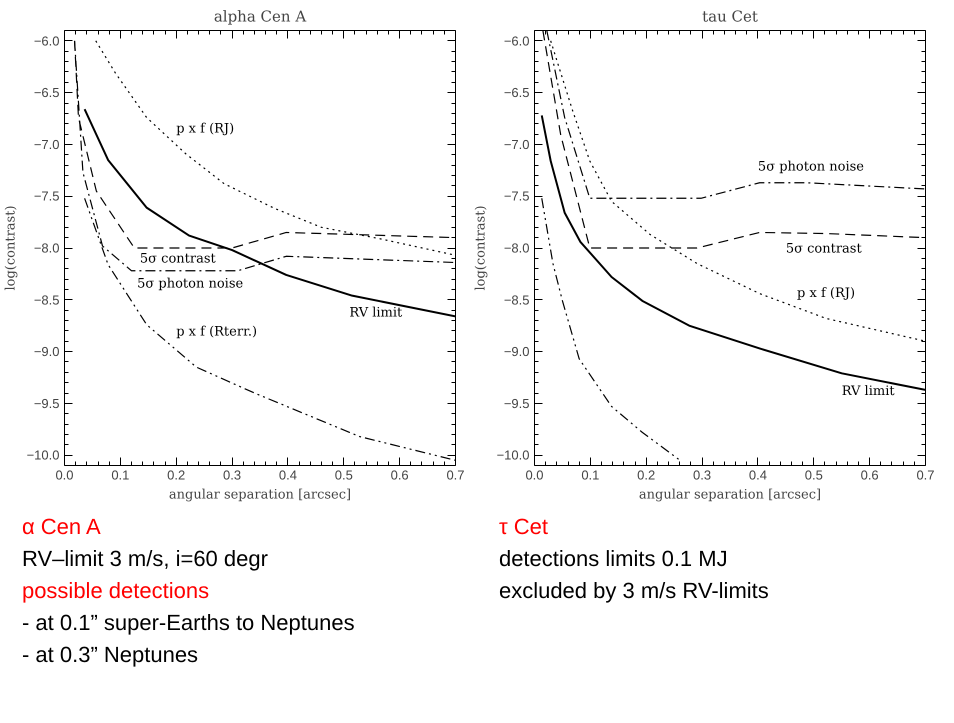 The height and width of the screenshot is (723, 954). What do you see at coordinates (116, 590) in the screenshot?
I see `text: possible detections` at bounding box center [116, 590].